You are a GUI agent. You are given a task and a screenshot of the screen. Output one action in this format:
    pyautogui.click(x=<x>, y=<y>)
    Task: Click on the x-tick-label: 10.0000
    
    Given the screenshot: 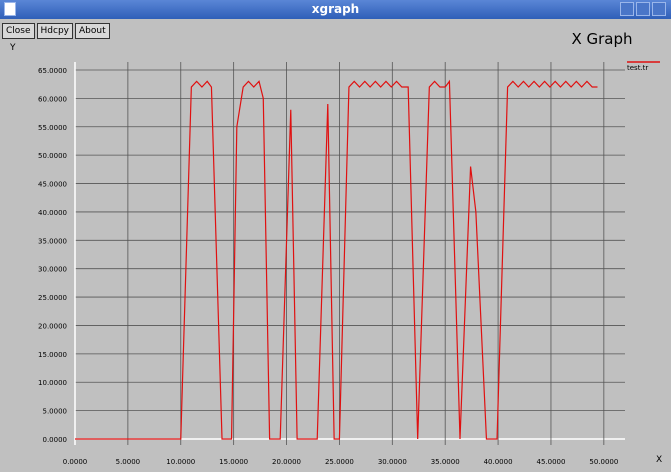 What is the action you would take?
    pyautogui.click(x=180, y=462)
    